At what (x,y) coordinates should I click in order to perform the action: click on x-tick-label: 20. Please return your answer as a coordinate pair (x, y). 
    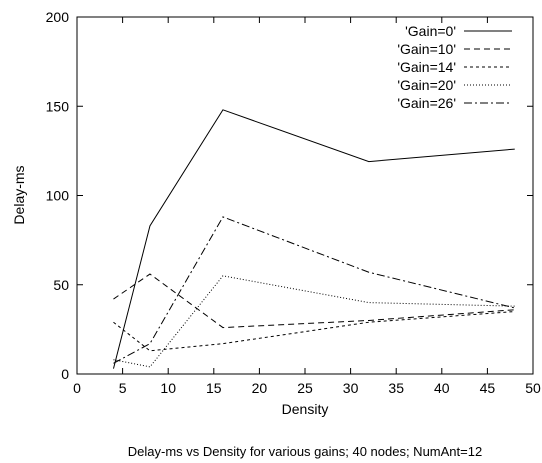
    Looking at the image, I should click on (260, 388).